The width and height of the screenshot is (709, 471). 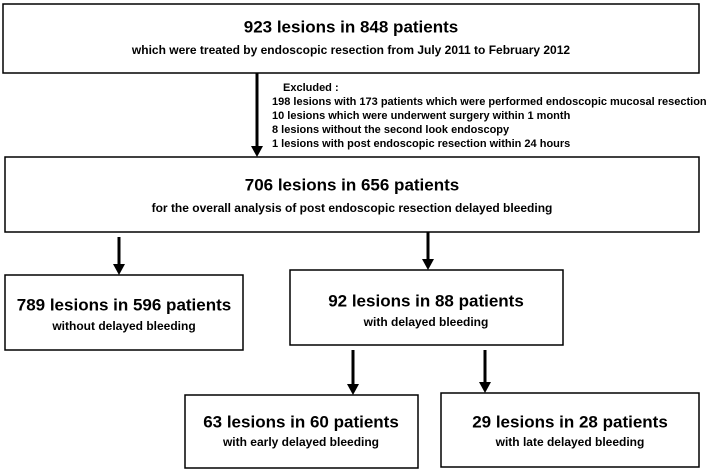 What do you see at coordinates (300, 442) in the screenshot?
I see `node-subtitle: with early delayed bleeding` at bounding box center [300, 442].